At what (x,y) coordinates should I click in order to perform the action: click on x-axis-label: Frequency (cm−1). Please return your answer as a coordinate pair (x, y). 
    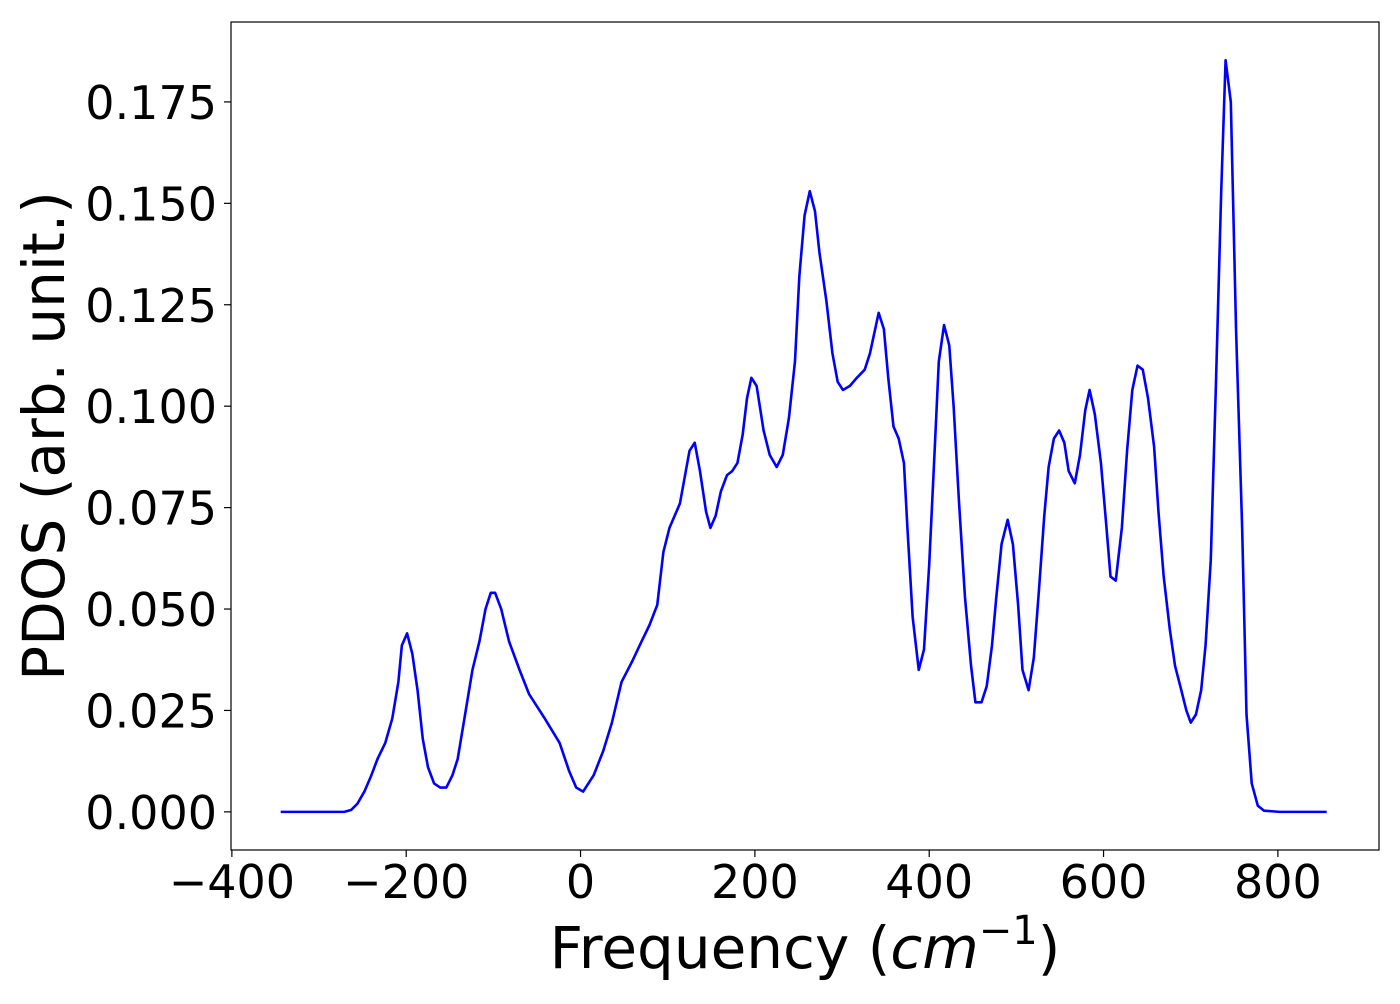
    Looking at the image, I should click on (805, 945).